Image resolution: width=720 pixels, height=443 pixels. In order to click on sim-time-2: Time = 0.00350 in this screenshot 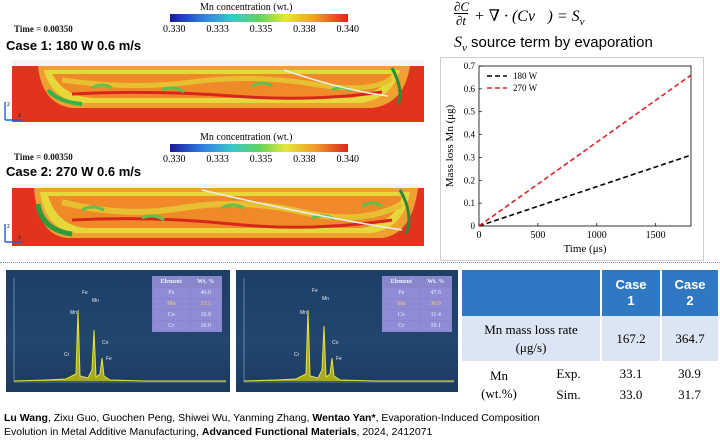, I will do `click(43, 157)`.